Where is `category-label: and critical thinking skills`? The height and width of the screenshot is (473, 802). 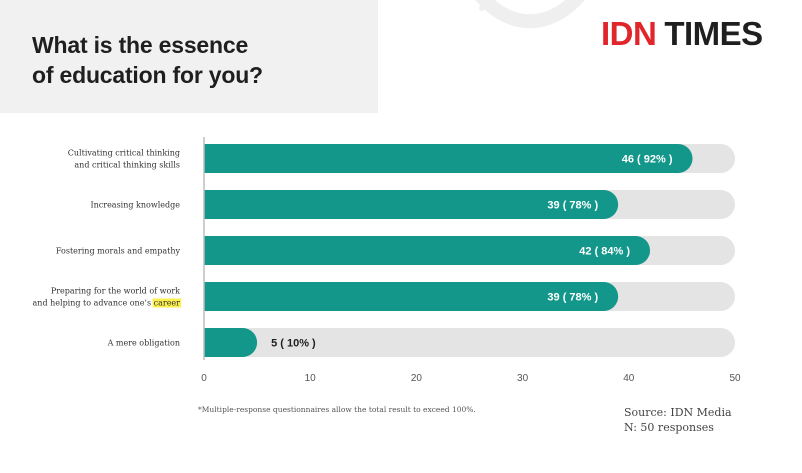
category-label: and critical thinking skills is located at coordinates (127, 165).